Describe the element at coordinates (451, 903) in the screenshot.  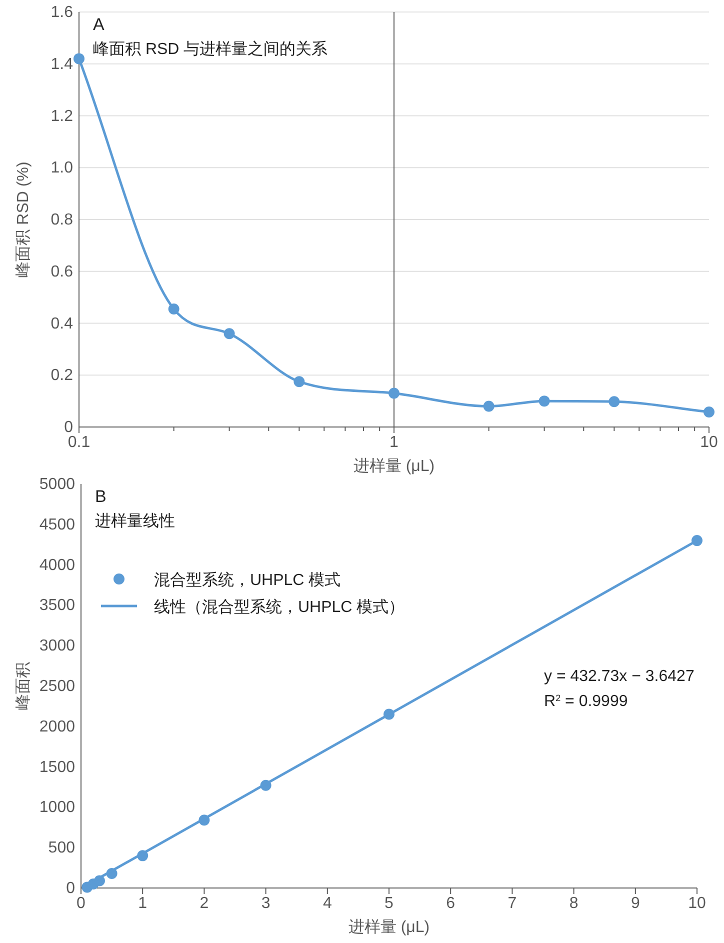
I see `x-tick-label: 6` at that location.